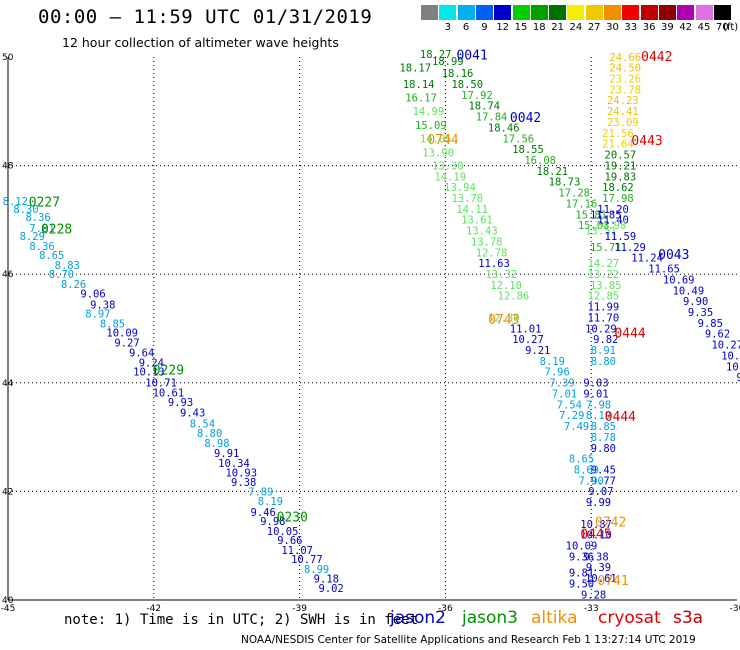 Image resolution: width=740 pixels, height=650 pixels. What do you see at coordinates (429, 112) in the screenshot?
I see `wave-height-value: 14.99` at bounding box center [429, 112].